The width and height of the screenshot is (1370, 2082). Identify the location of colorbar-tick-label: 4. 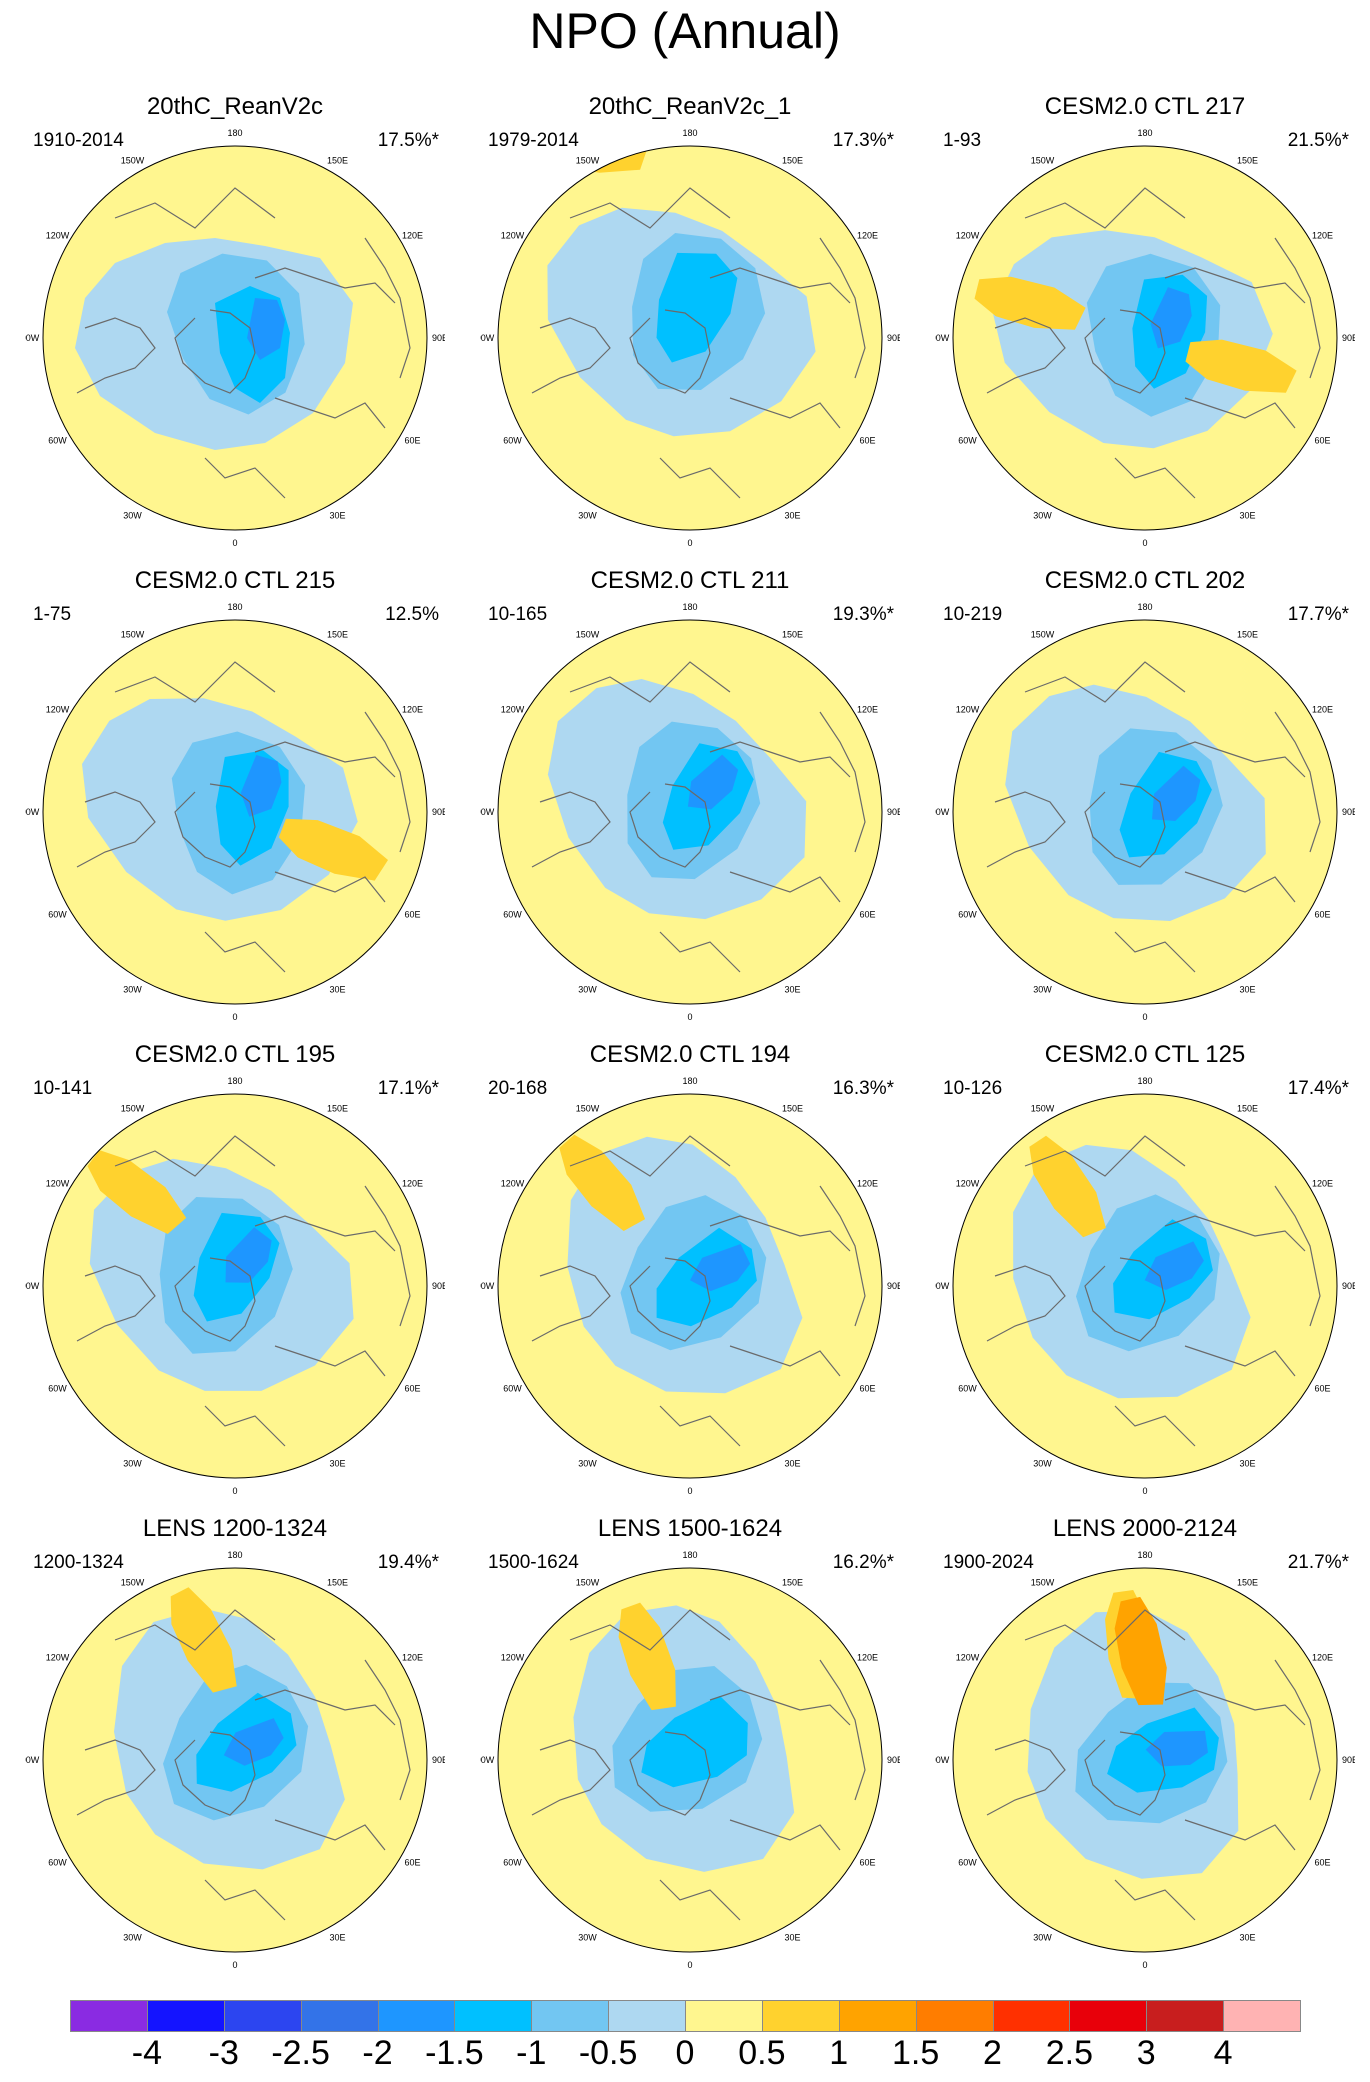
(1223, 2053).